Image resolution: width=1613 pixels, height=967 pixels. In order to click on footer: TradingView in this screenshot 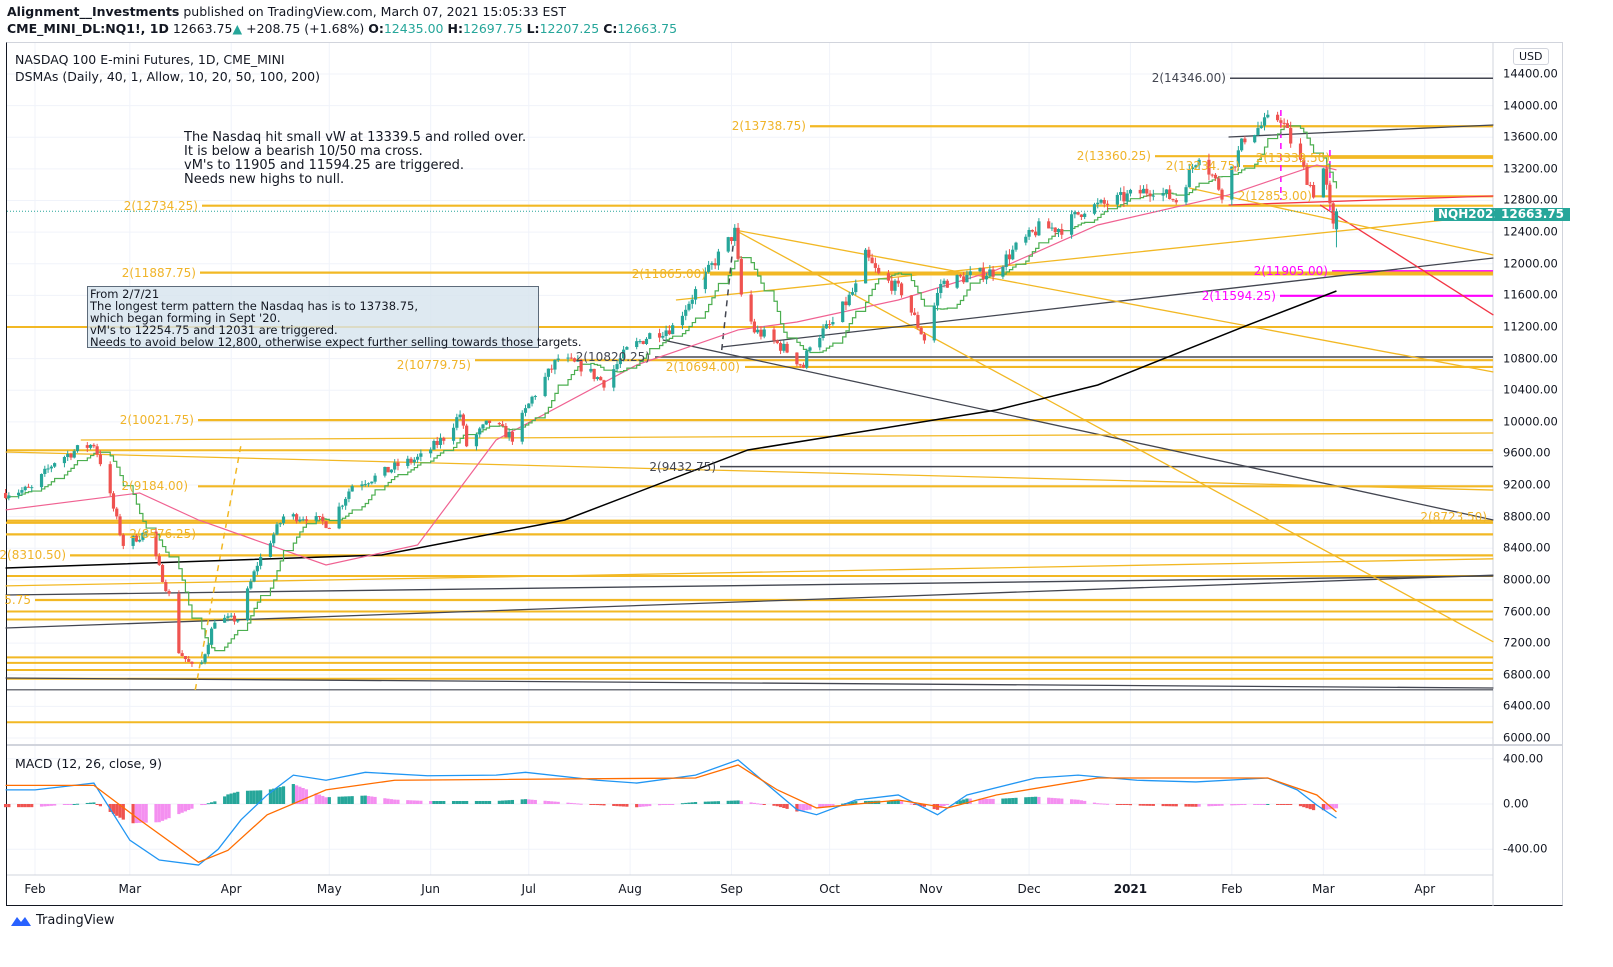, I will do `click(62, 920)`.